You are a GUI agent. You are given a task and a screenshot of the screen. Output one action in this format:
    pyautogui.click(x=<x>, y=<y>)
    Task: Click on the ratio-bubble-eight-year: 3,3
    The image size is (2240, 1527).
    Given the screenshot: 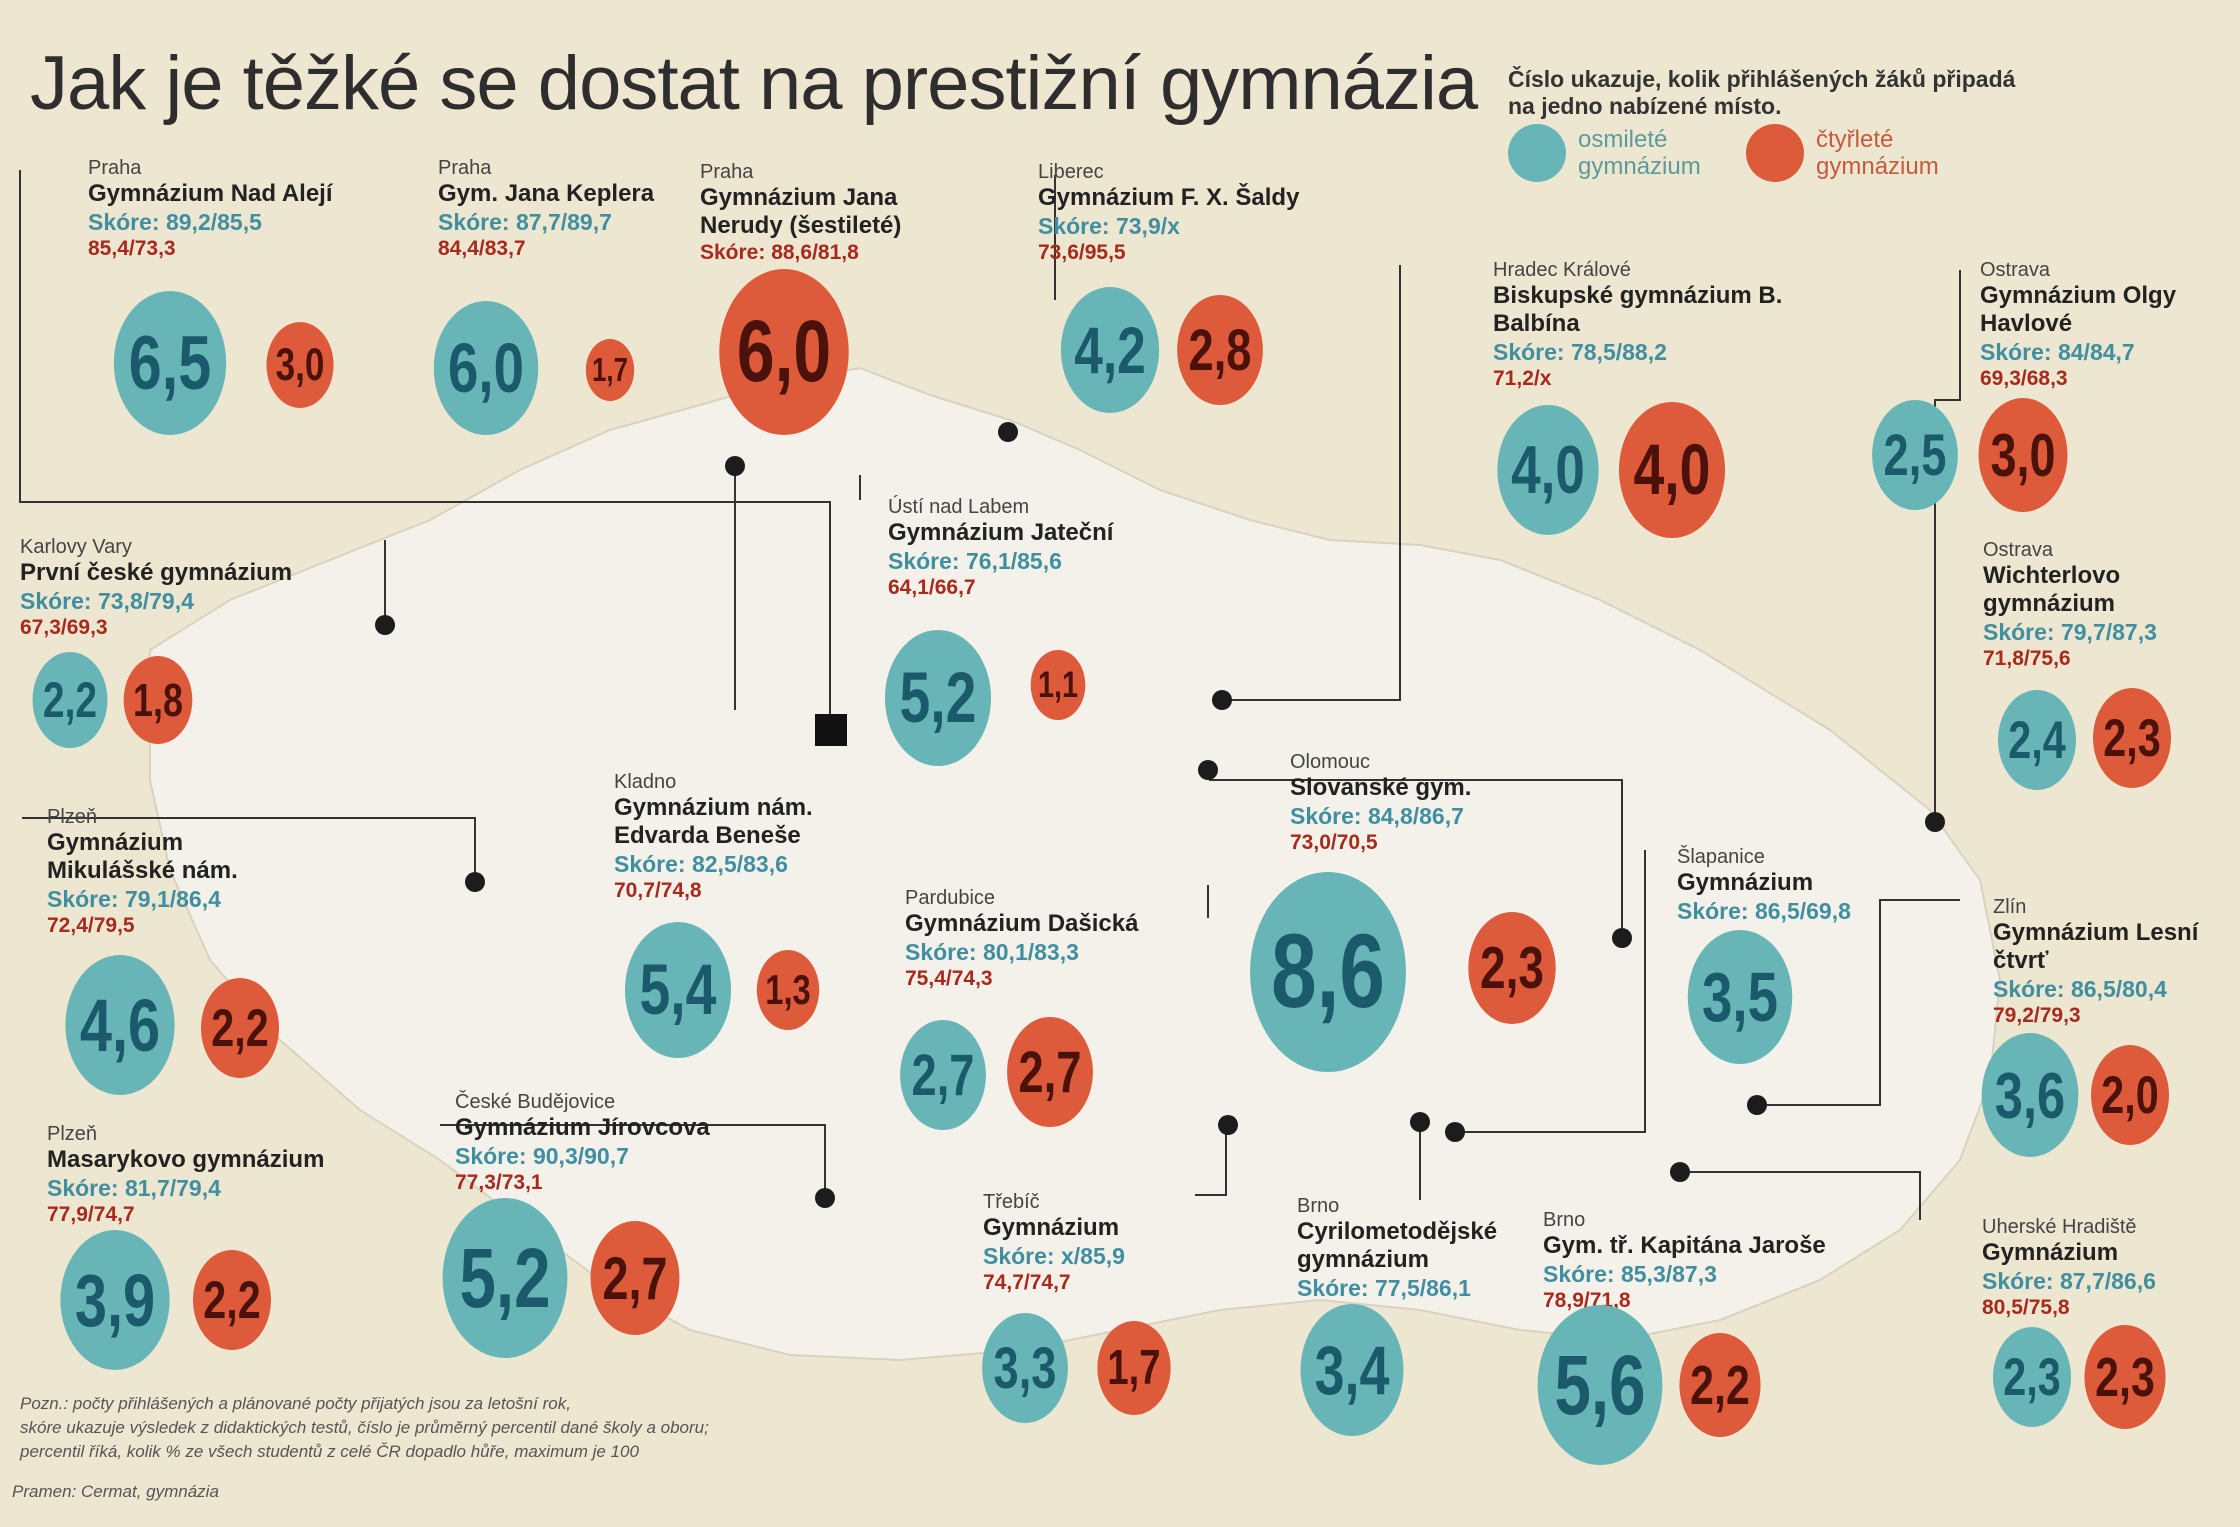 What is the action you would take?
    pyautogui.click(x=1025, y=1368)
    